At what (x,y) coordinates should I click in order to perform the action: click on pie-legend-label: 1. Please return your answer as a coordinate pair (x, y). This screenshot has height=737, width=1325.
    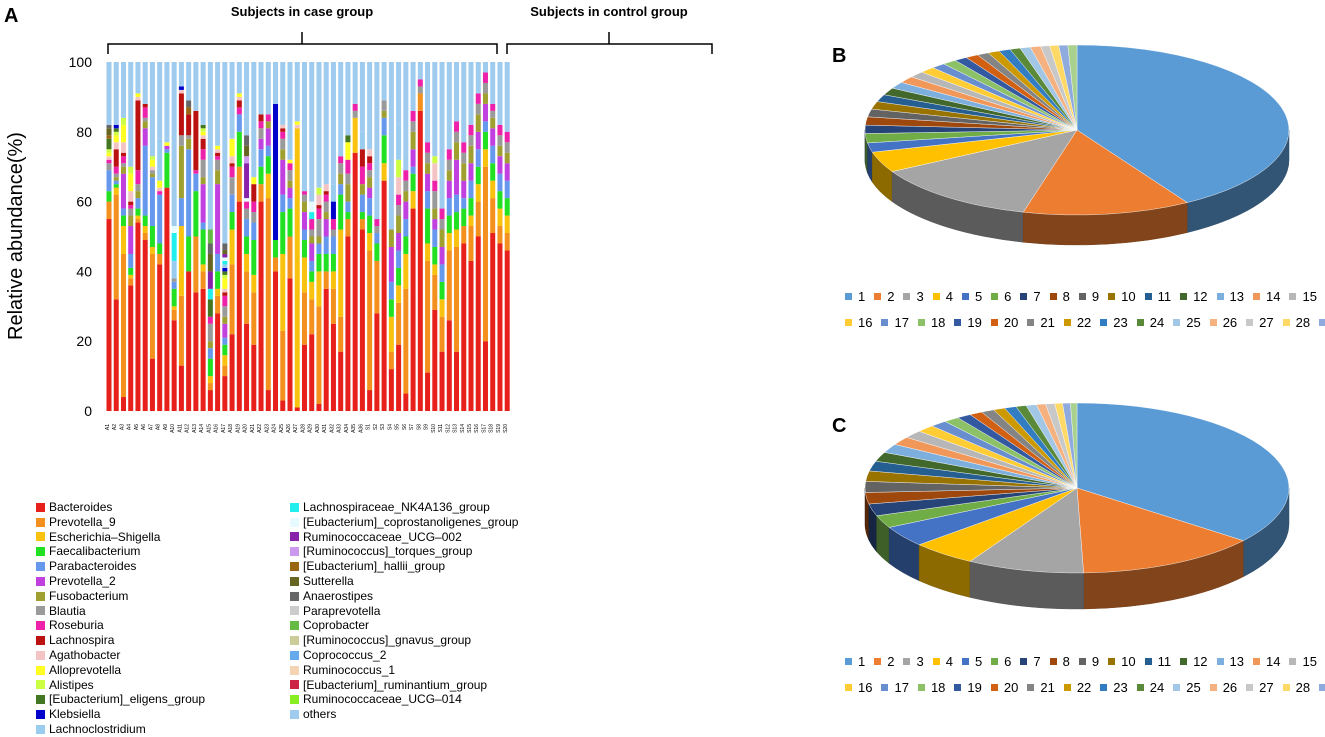
    Looking at the image, I should click on (861, 296).